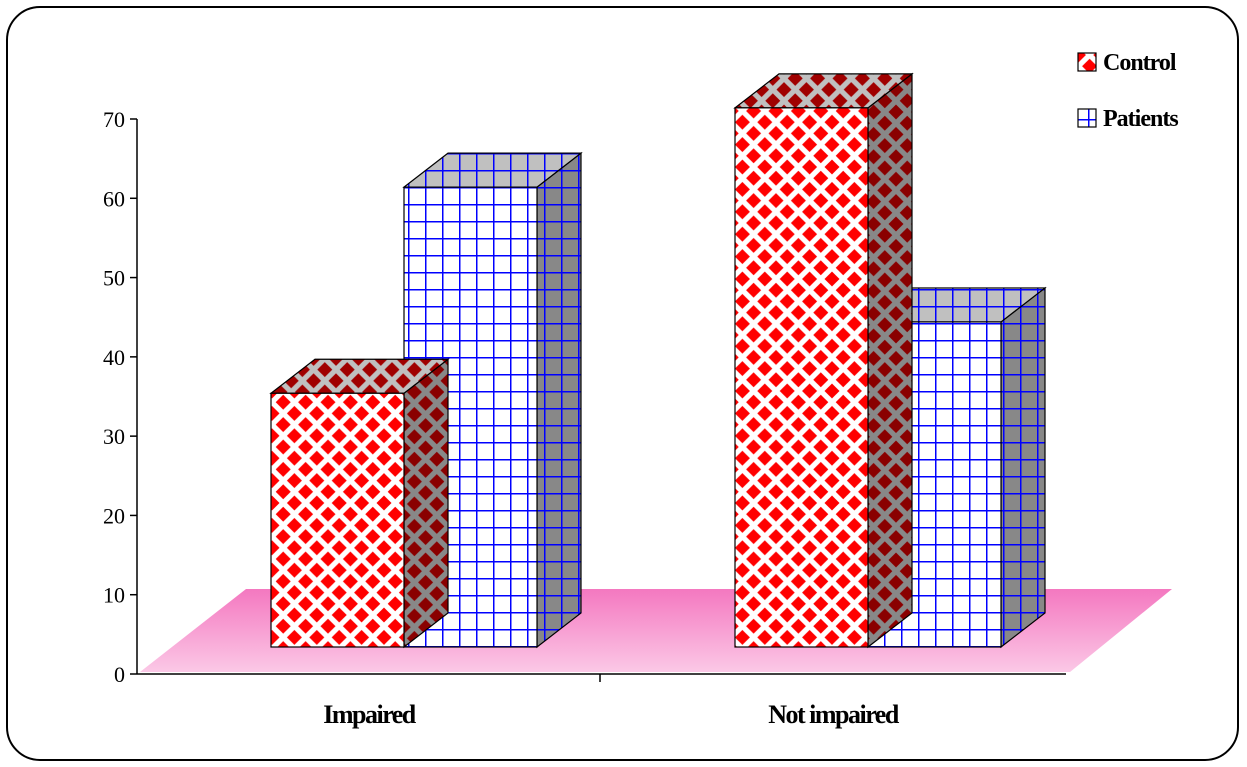  I want to click on y-tick-label: 0, so click(119, 674).